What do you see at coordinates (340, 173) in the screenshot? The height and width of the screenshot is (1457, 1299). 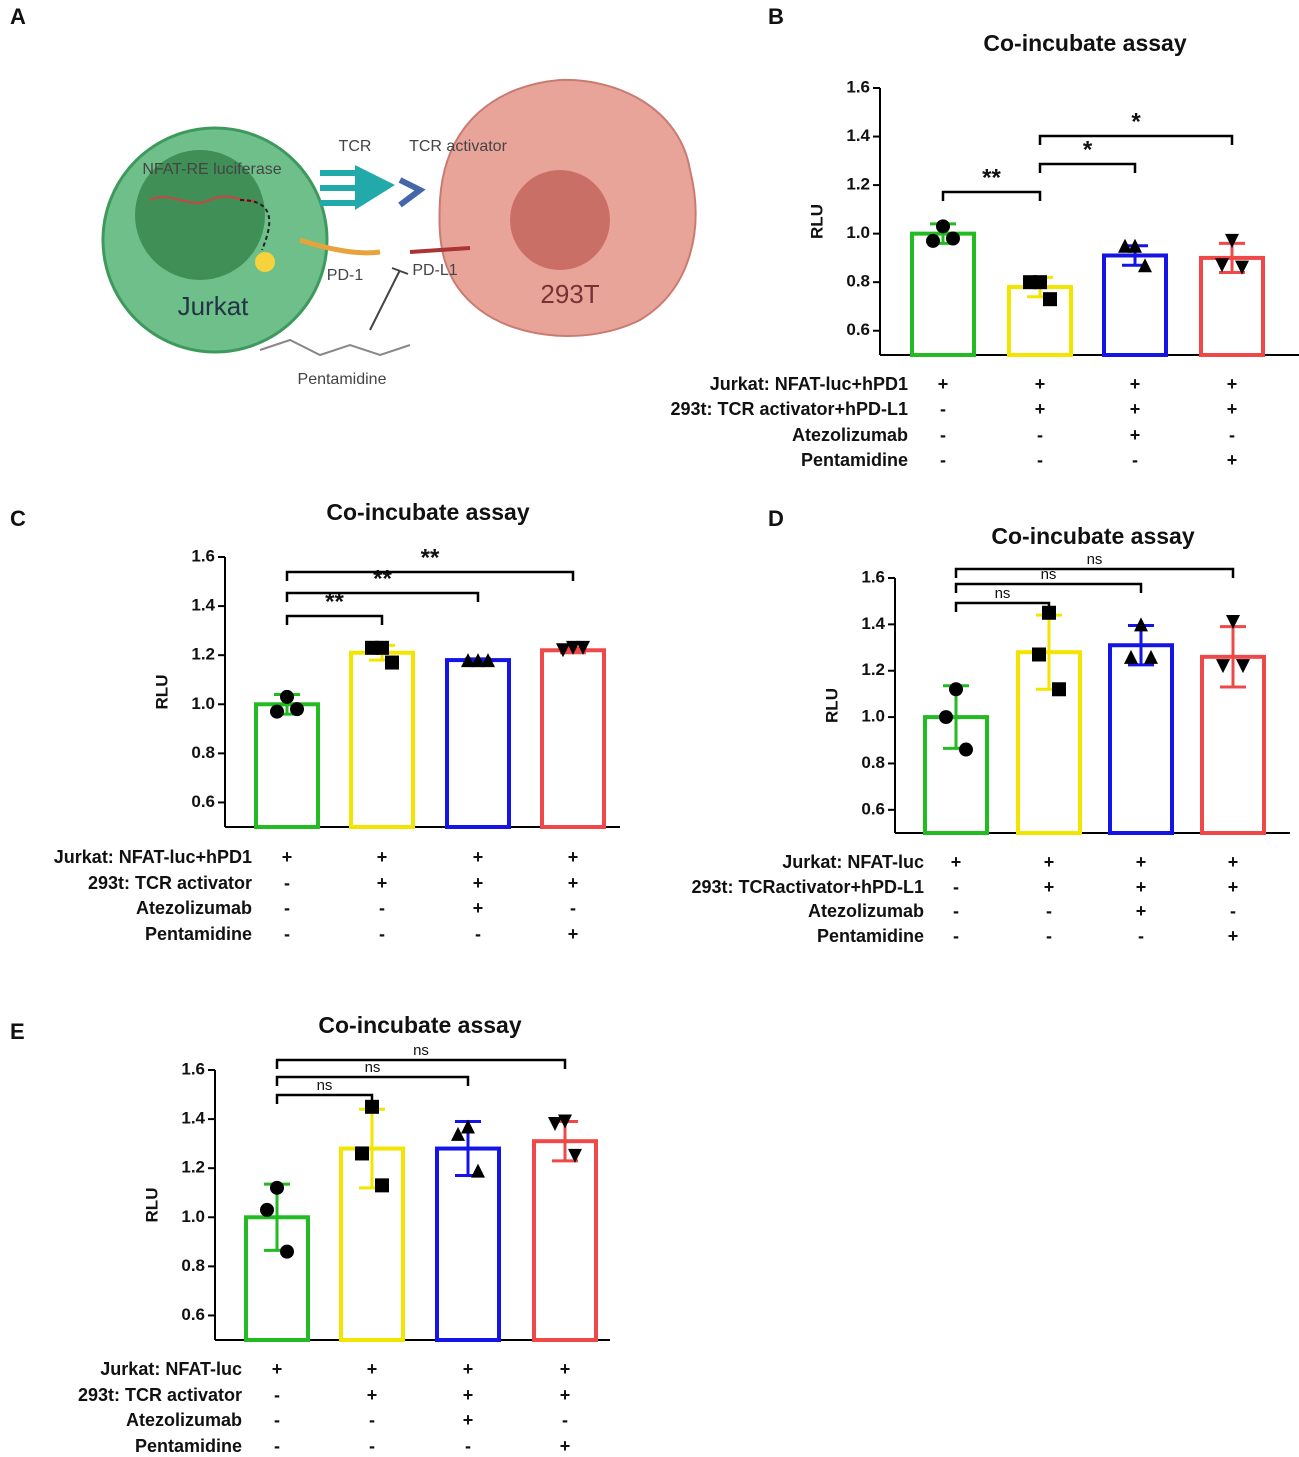 I see `tcr` at bounding box center [340, 173].